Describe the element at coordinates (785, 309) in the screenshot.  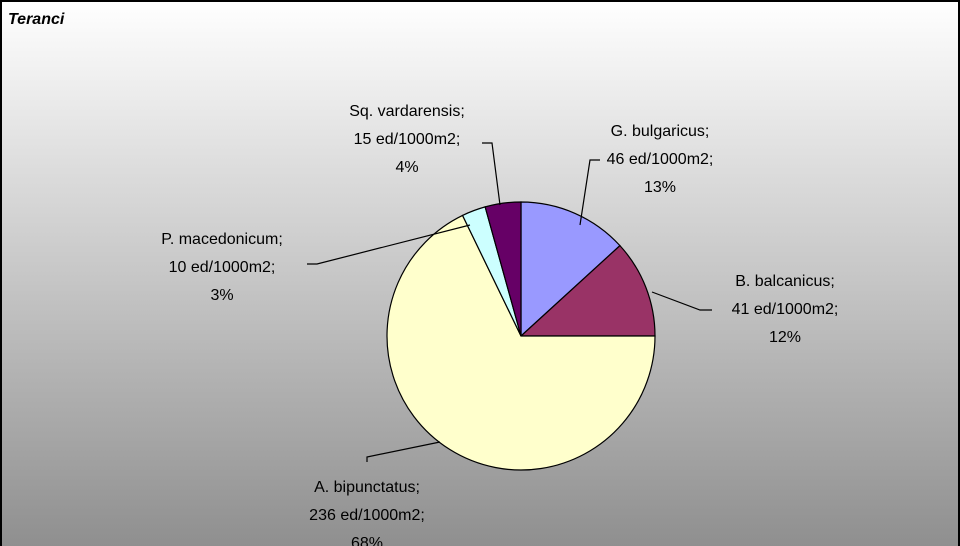
I see `value-label: 41 ed/1000m2;` at that location.